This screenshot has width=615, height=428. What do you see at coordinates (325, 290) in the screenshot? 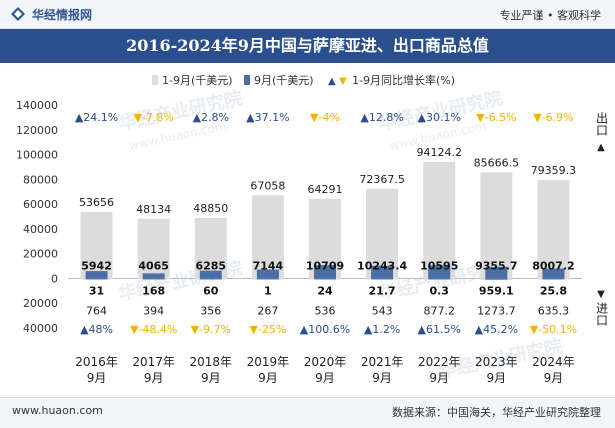
I see `import-month-label: 24` at bounding box center [325, 290].